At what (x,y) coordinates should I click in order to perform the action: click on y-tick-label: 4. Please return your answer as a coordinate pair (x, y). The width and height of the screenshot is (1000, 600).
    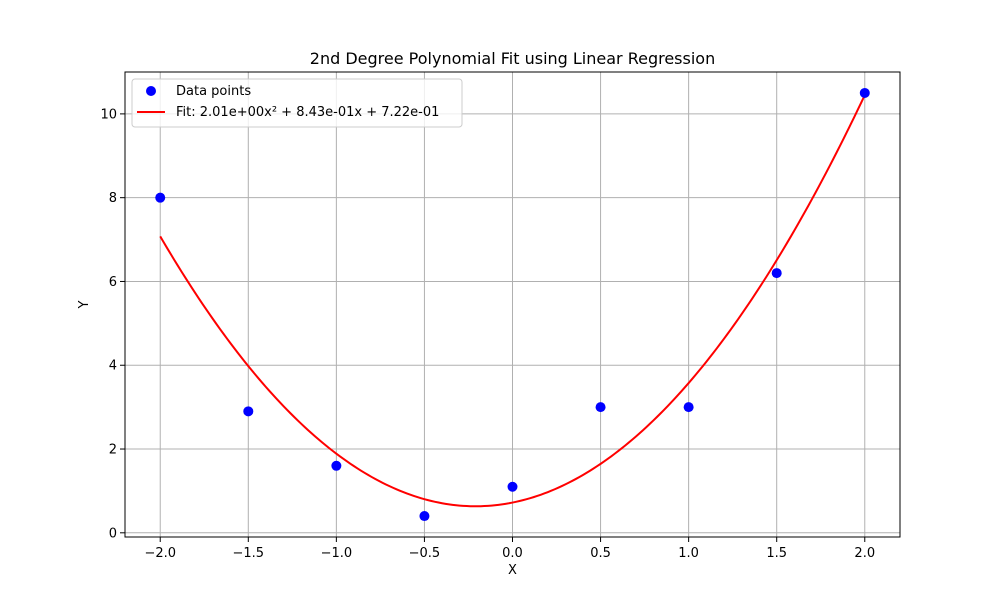
    Looking at the image, I should click on (113, 366).